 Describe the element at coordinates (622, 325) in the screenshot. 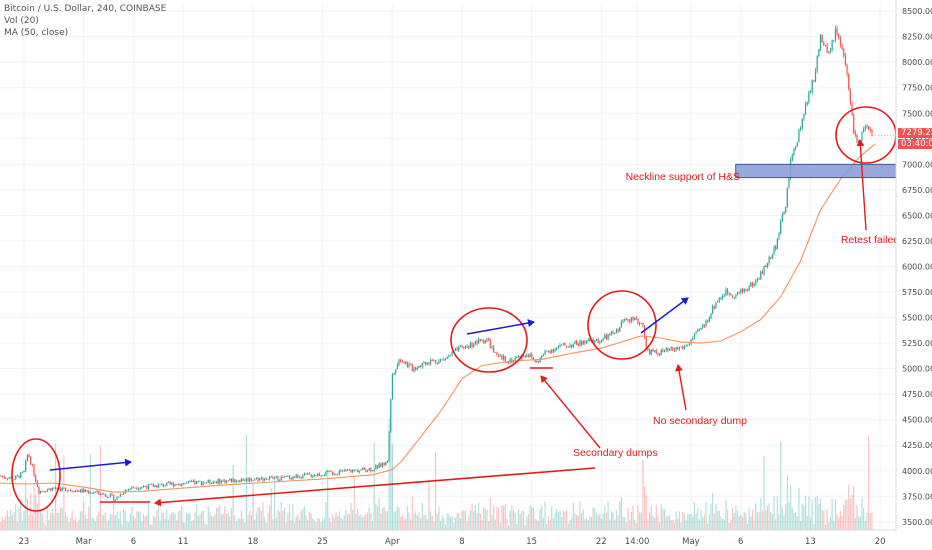

I see `annotation-circle` at that location.